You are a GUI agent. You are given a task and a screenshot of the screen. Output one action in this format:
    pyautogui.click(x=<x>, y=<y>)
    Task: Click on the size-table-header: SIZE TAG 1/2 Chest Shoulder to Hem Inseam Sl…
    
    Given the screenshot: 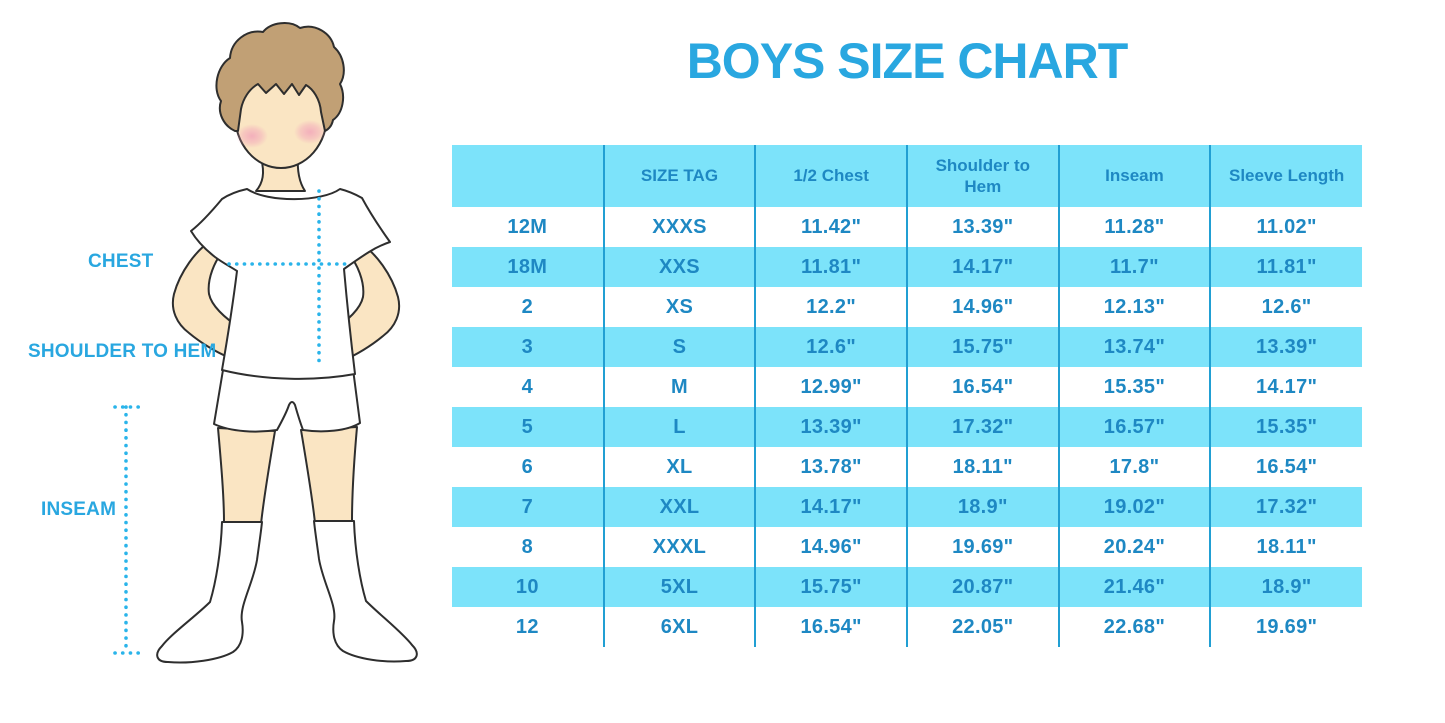 What is the action you would take?
    pyautogui.click(x=907, y=176)
    